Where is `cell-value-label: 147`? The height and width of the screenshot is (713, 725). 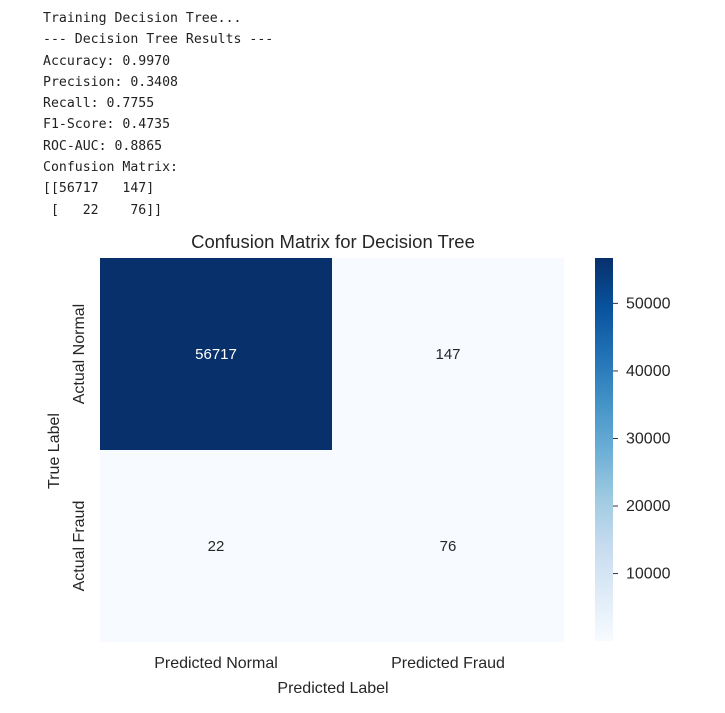 cell-value-label: 147 is located at coordinates (447, 354).